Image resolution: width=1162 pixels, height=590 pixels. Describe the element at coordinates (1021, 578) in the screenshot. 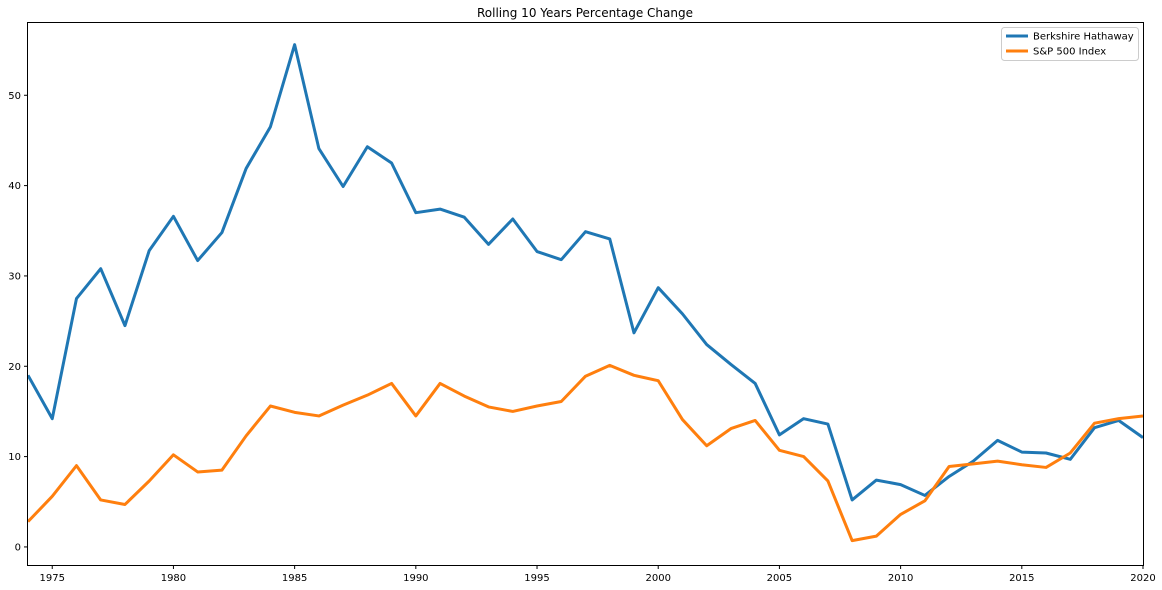

I see `x-tick-label: 2015` at that location.